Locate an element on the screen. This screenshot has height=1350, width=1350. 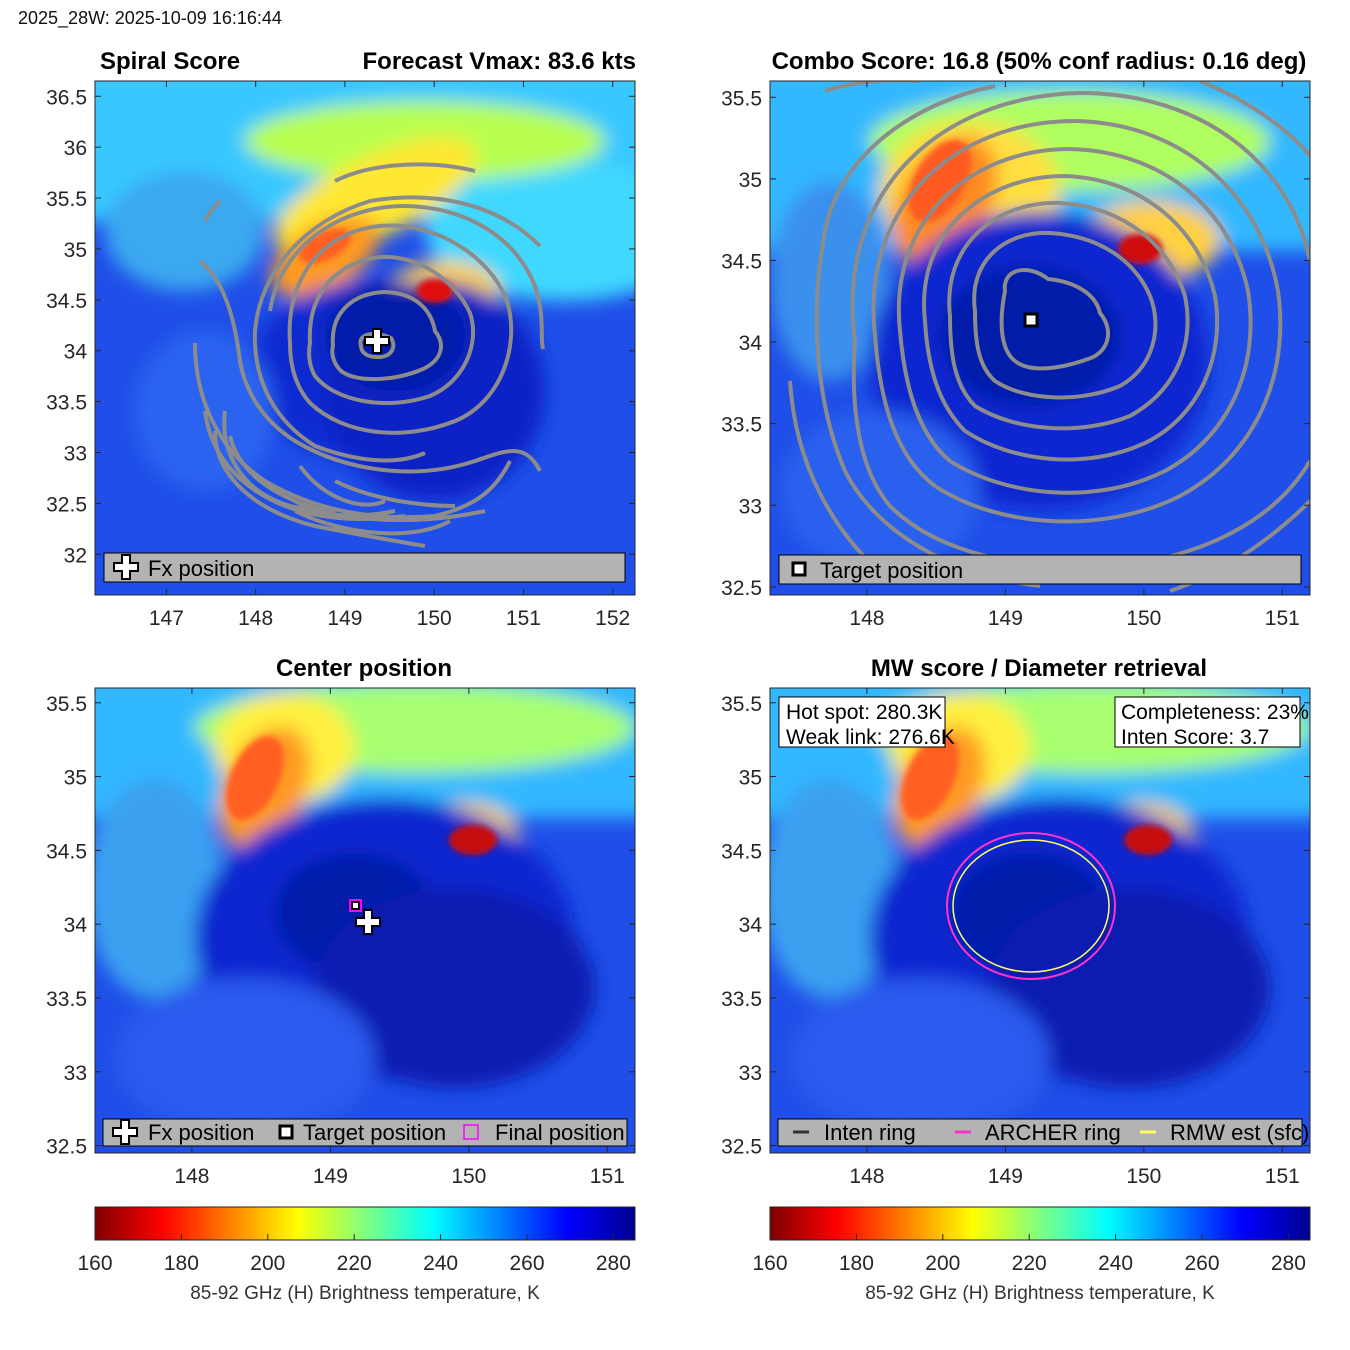
mw-legend-inten-label: Inten ring is located at coordinates (870, 1132).